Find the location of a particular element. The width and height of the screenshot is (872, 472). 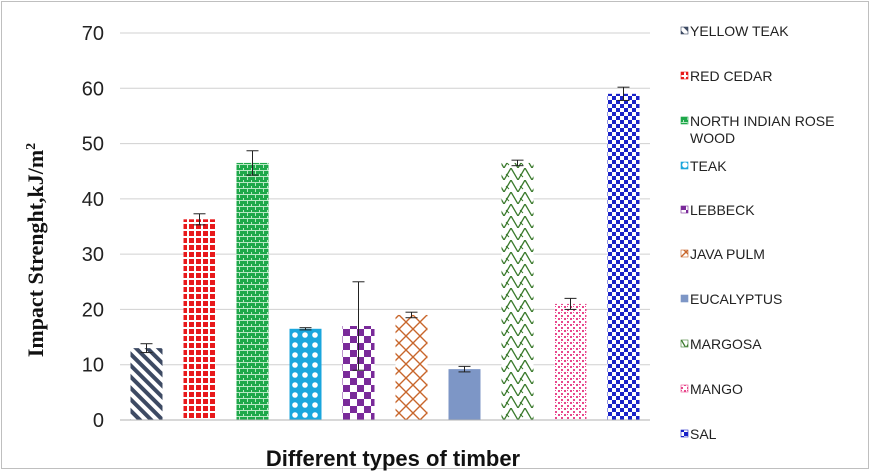

legend-item: RED CEDAR is located at coordinates (726, 76).